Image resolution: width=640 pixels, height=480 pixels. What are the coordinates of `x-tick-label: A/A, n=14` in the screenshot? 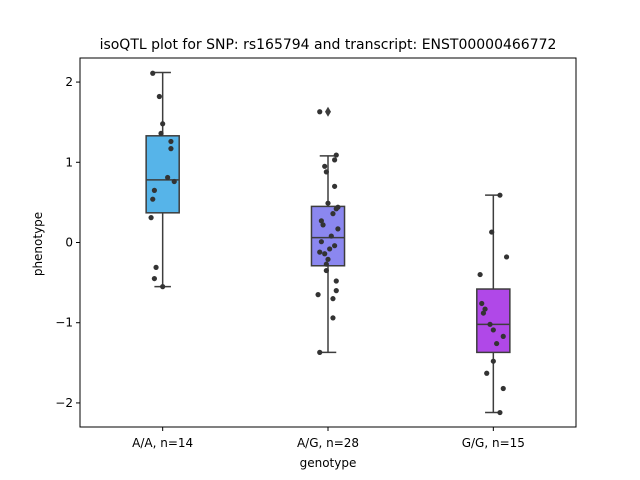 It's located at (162, 443).